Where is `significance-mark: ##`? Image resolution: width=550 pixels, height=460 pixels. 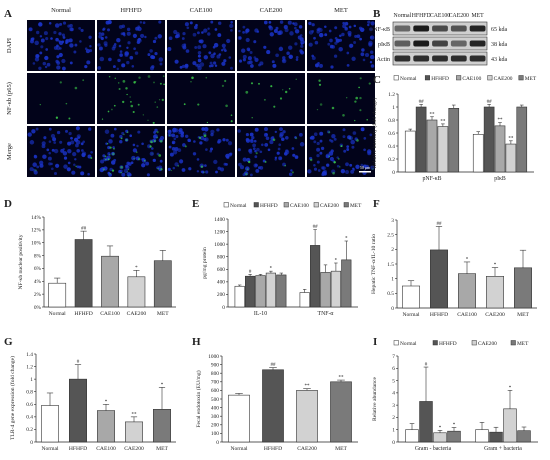
significance-mark: ## is located at coordinates (490, 102).